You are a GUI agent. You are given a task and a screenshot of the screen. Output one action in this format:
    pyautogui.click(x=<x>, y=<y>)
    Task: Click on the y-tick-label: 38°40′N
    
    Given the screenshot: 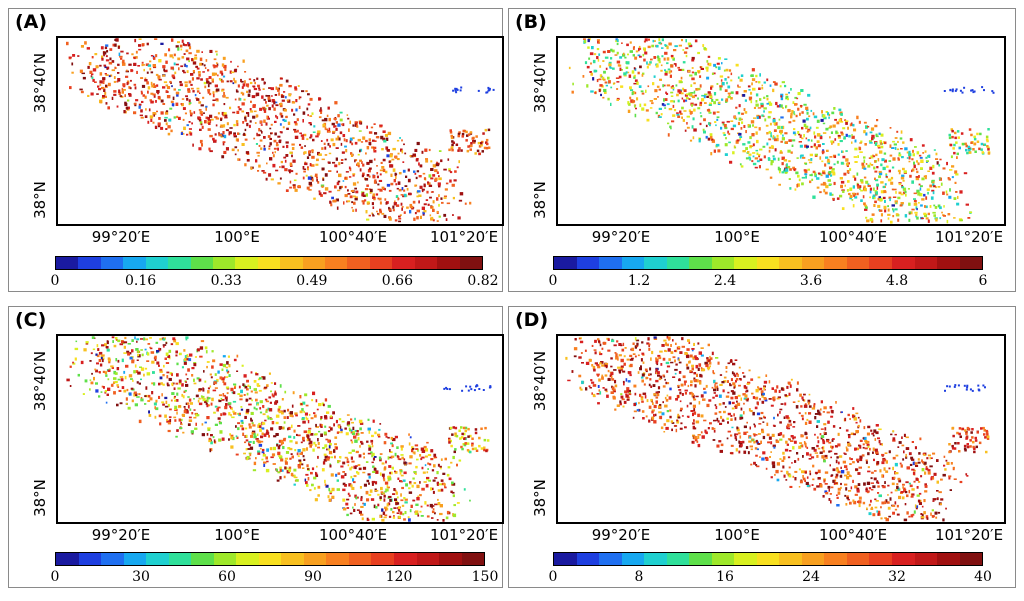 What is the action you would take?
    pyautogui.click(x=40, y=381)
    